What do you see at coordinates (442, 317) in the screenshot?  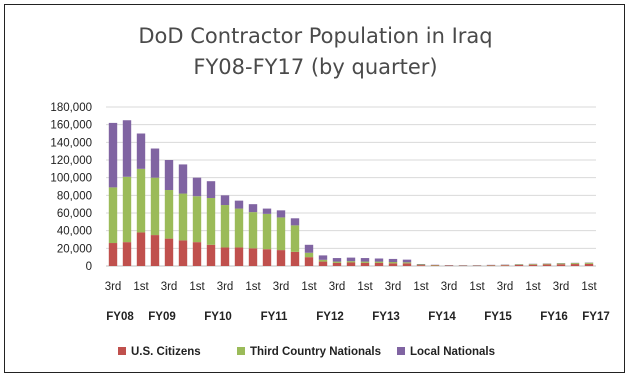 I see `fiscal-year-label: FY14` at bounding box center [442, 317].